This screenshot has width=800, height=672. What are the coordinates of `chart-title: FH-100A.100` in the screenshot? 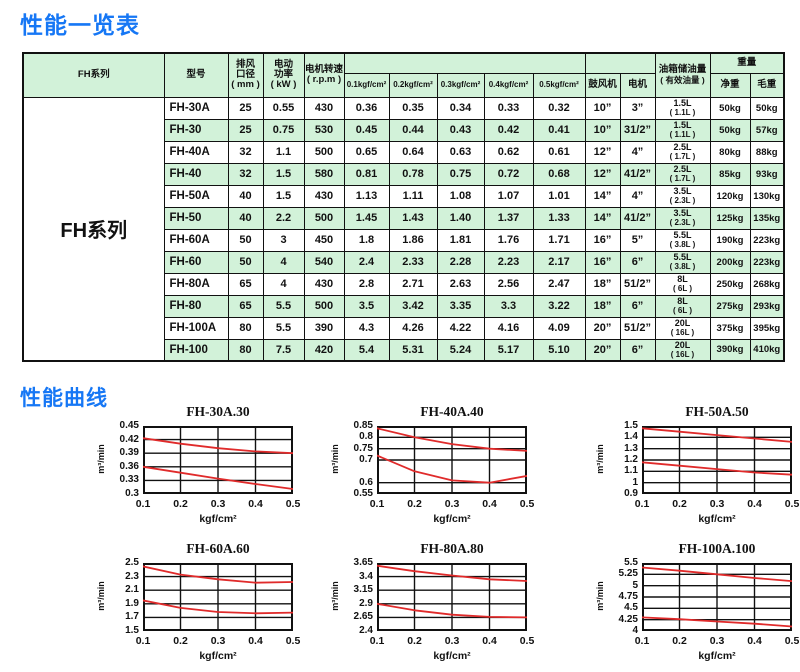 It's located at (717, 548).